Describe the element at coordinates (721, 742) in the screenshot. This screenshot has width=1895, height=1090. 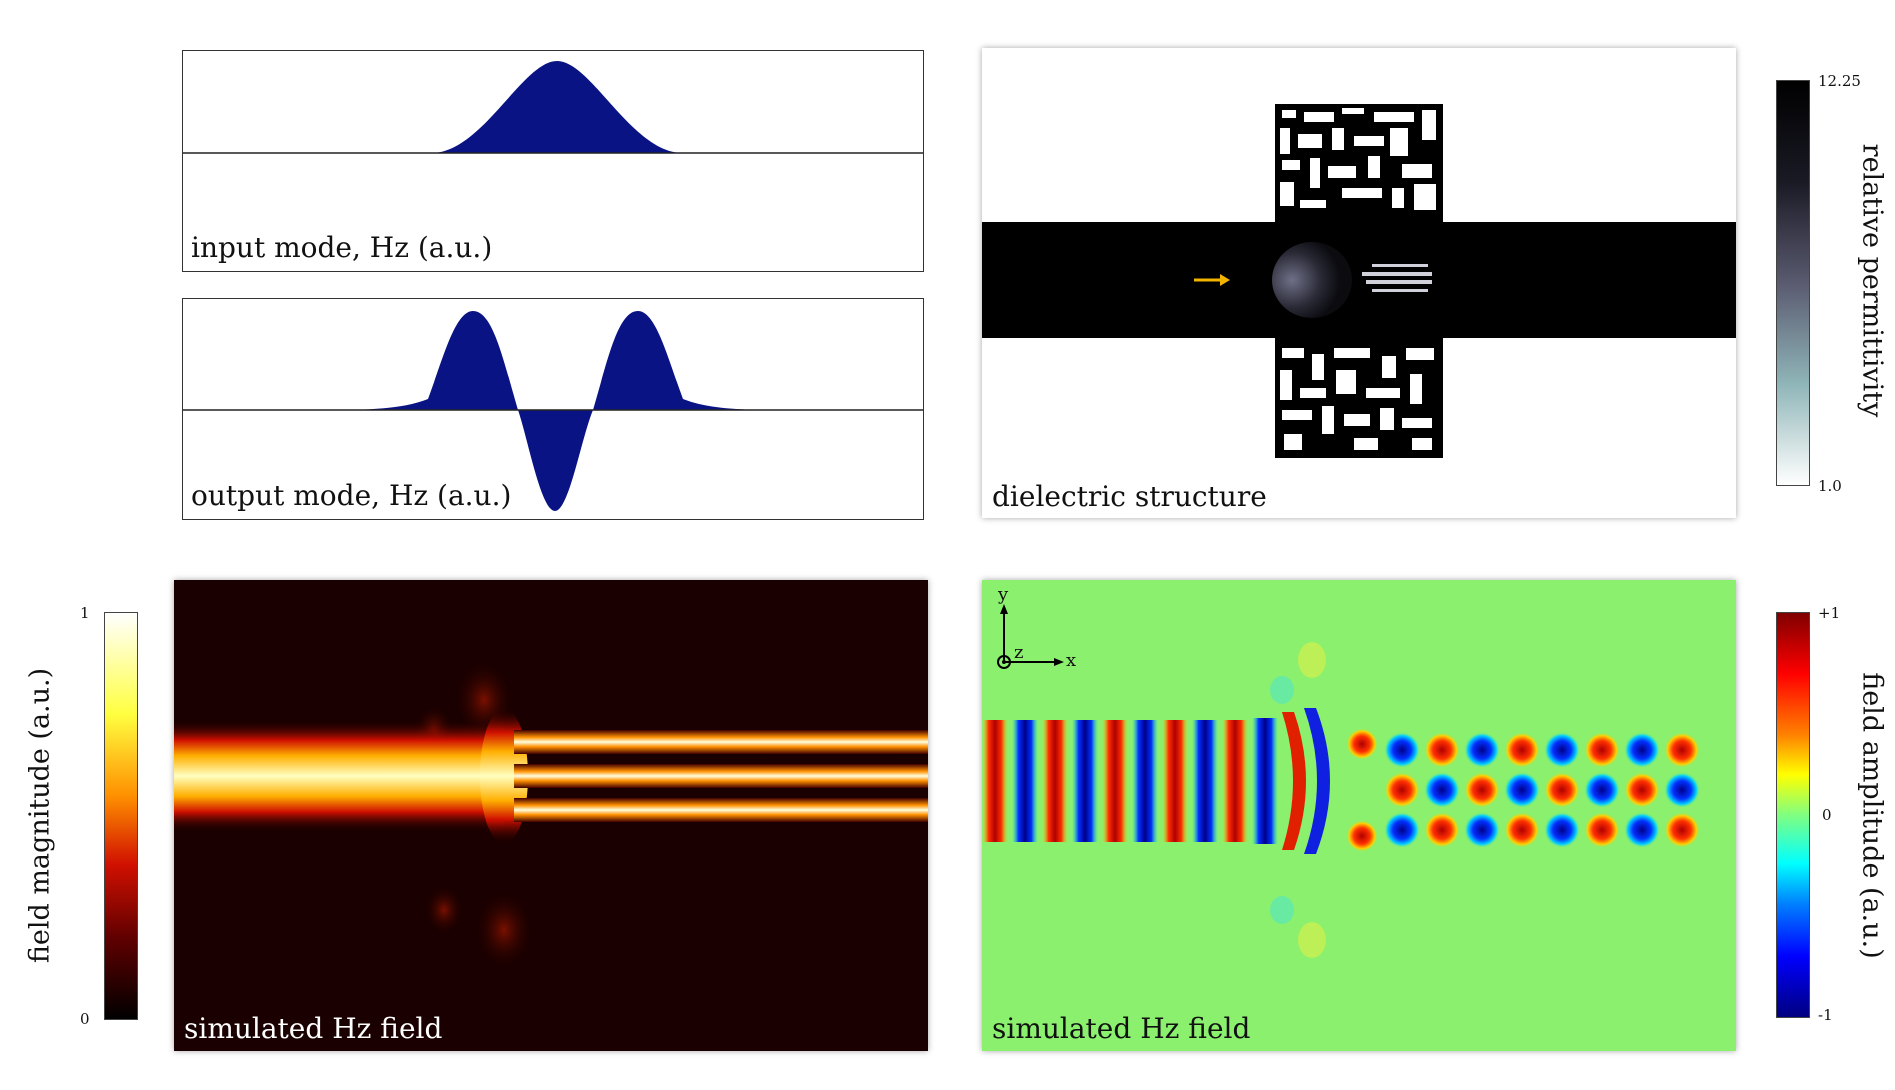
I see `magnitude-output-line-top` at that location.